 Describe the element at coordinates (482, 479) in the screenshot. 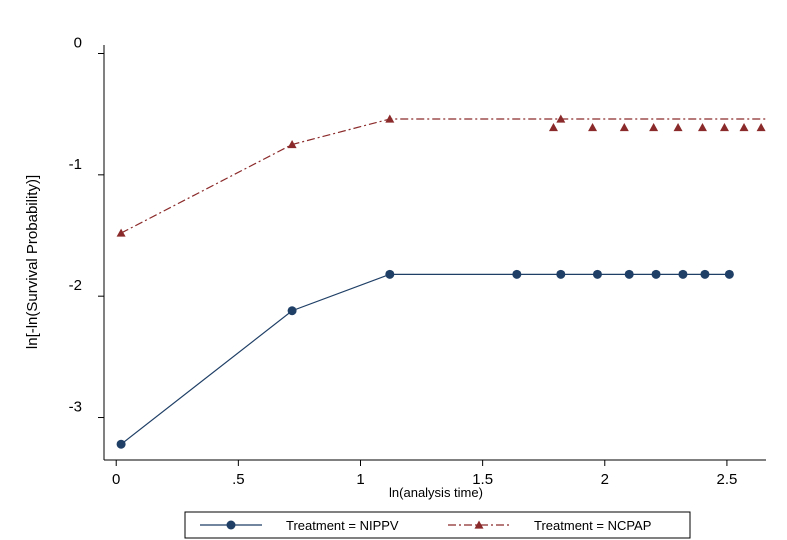

I see `x-tick-label: 1.5` at that location.